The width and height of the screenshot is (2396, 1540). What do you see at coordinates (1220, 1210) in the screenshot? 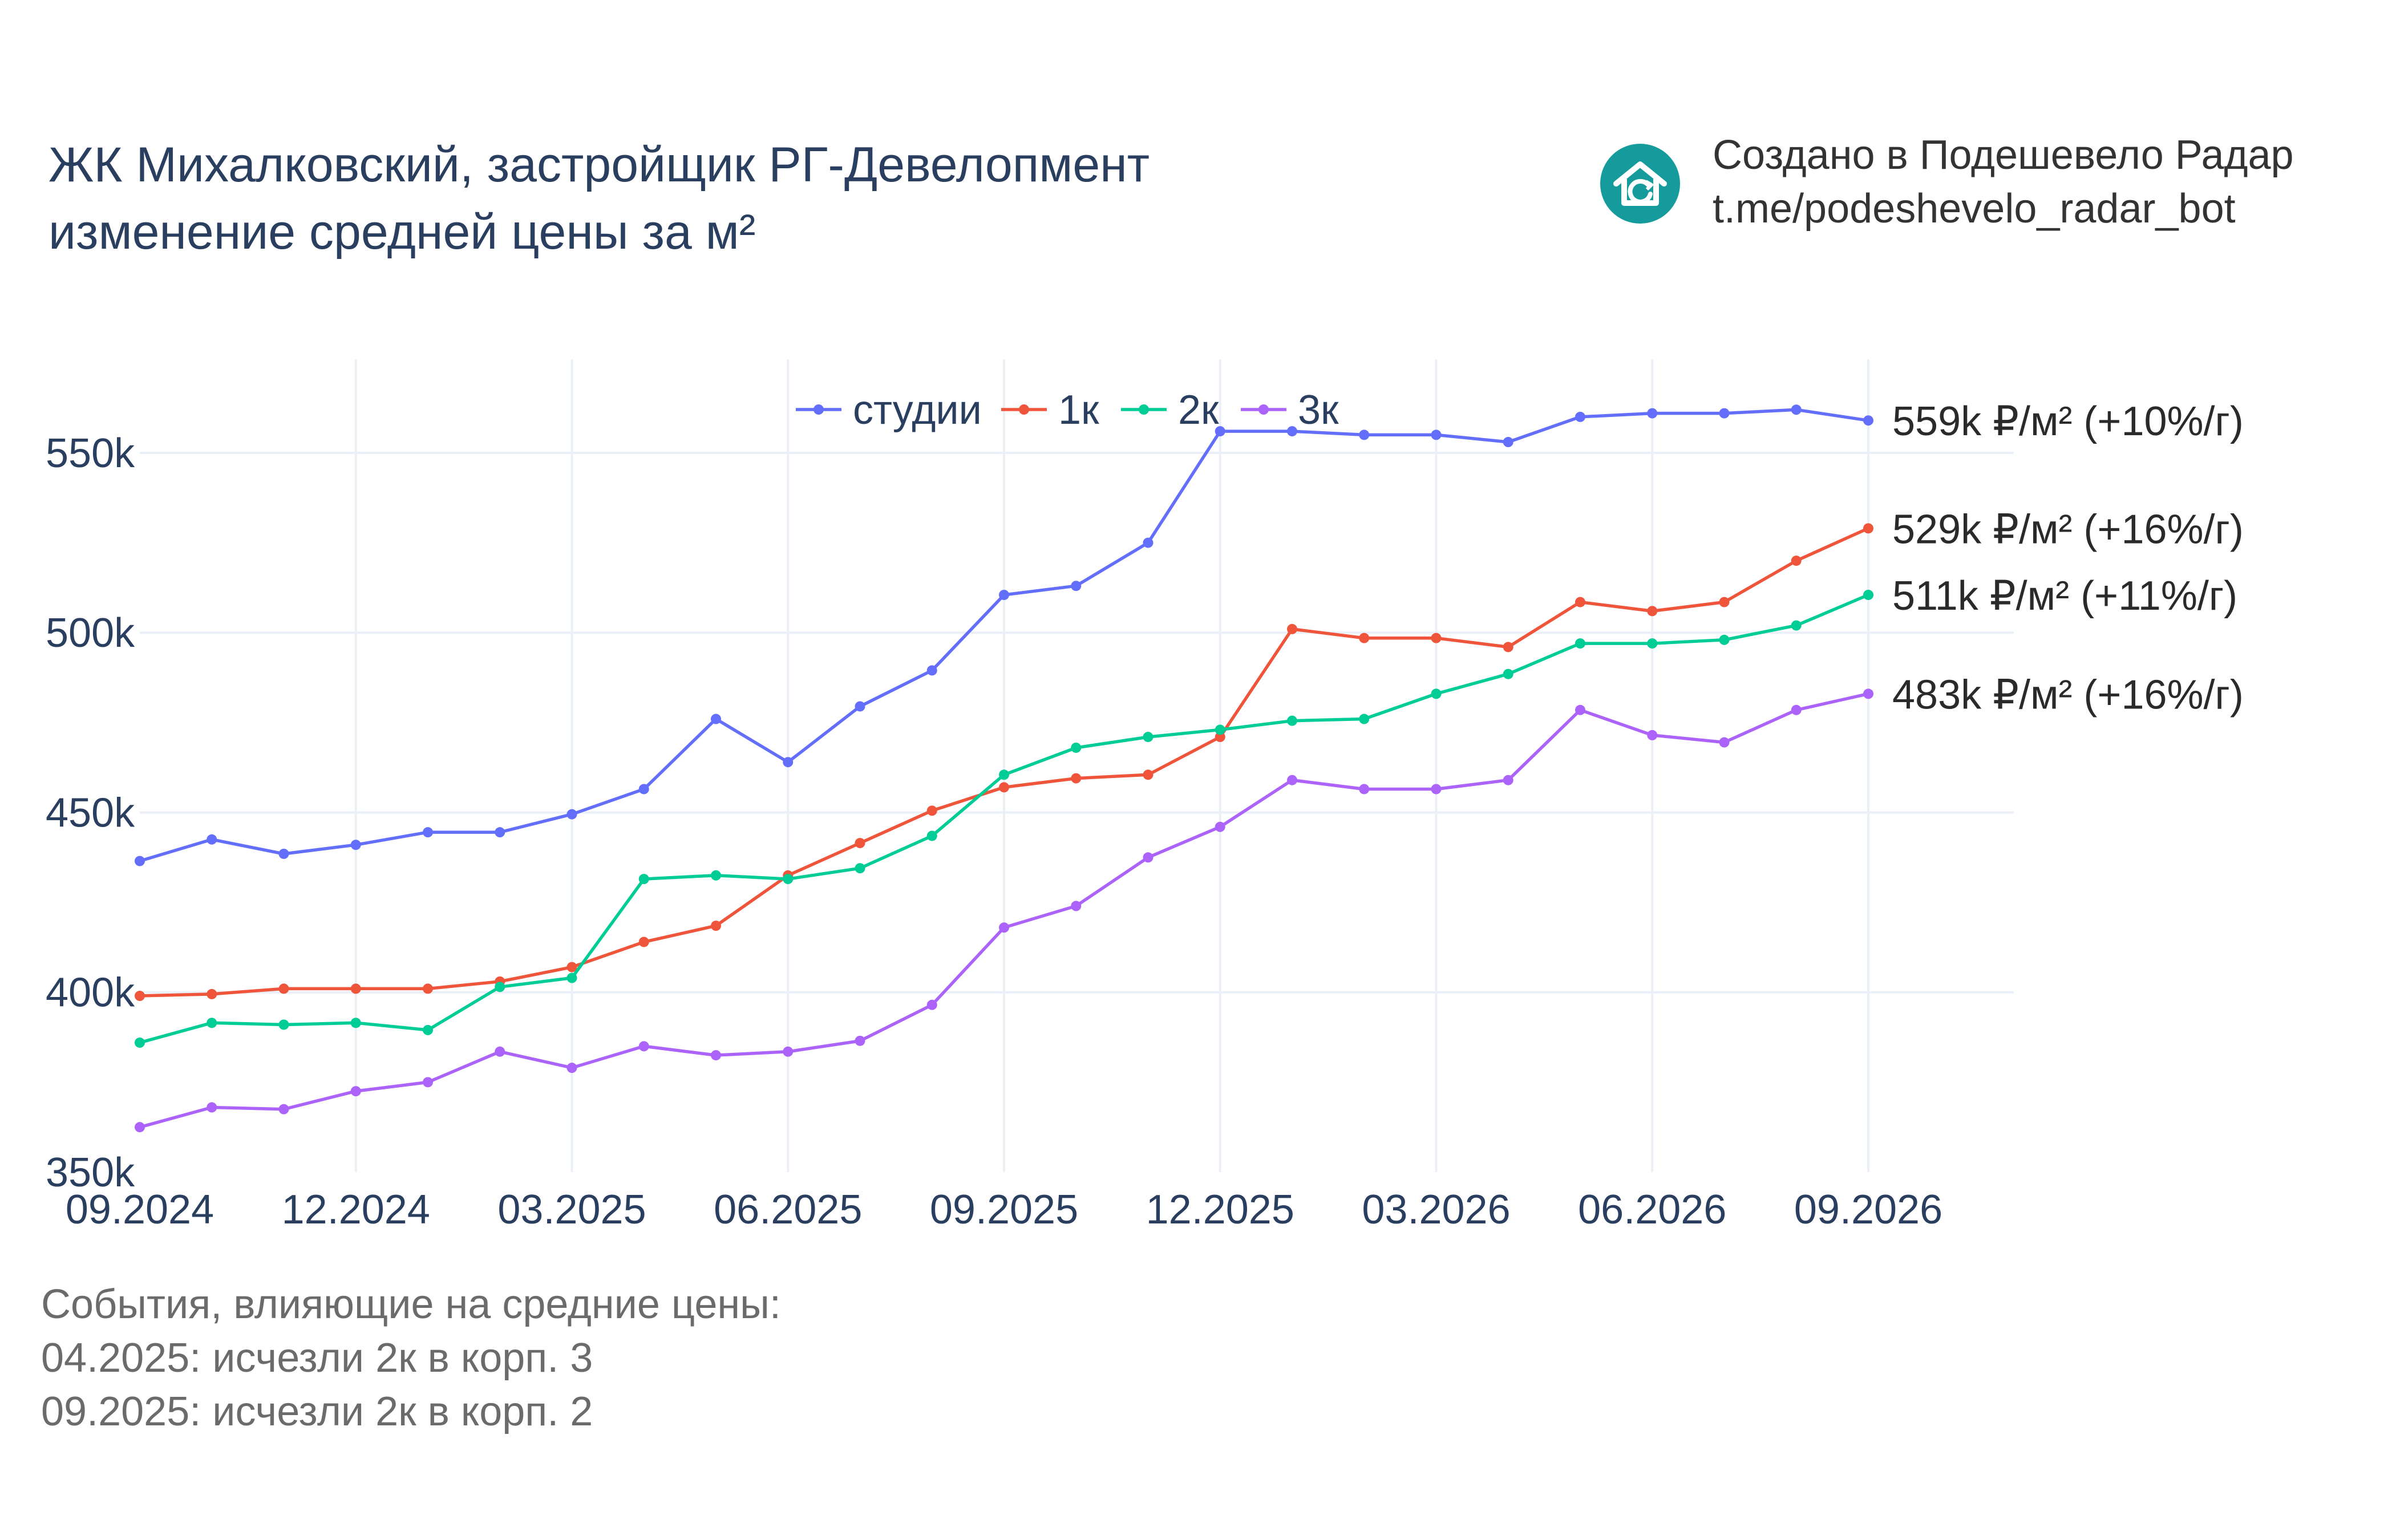
I see `x-tick-label: 12.2025` at bounding box center [1220, 1210].